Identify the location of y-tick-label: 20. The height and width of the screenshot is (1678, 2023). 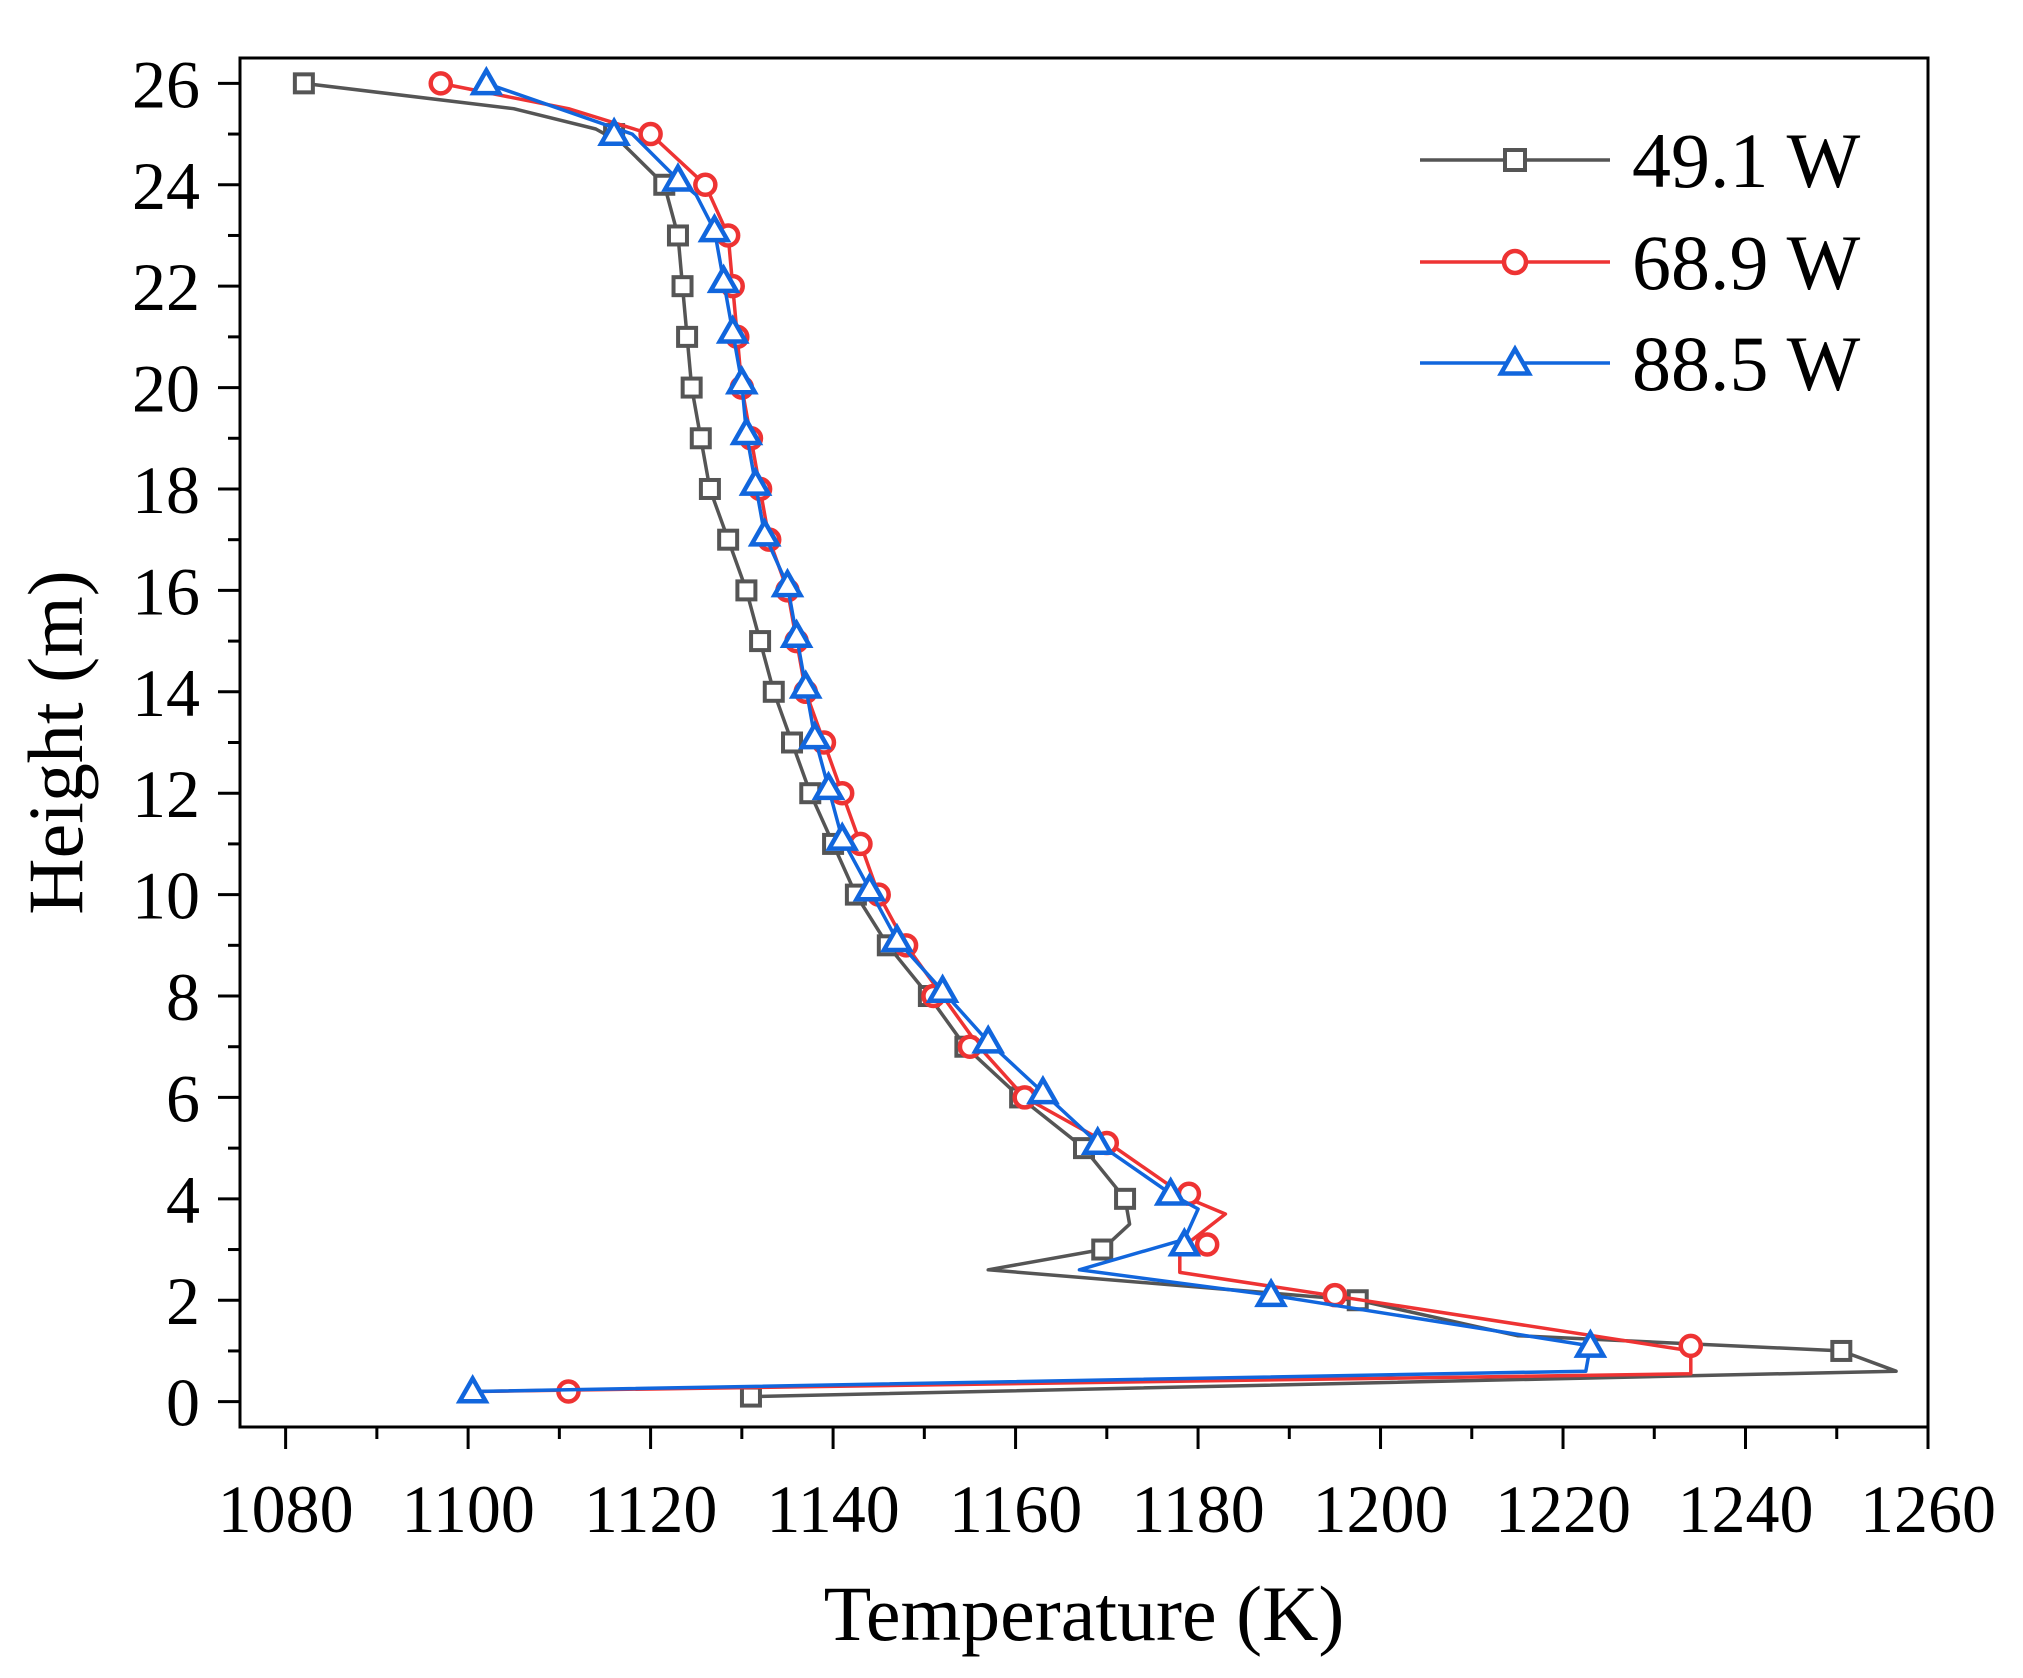
(166, 389).